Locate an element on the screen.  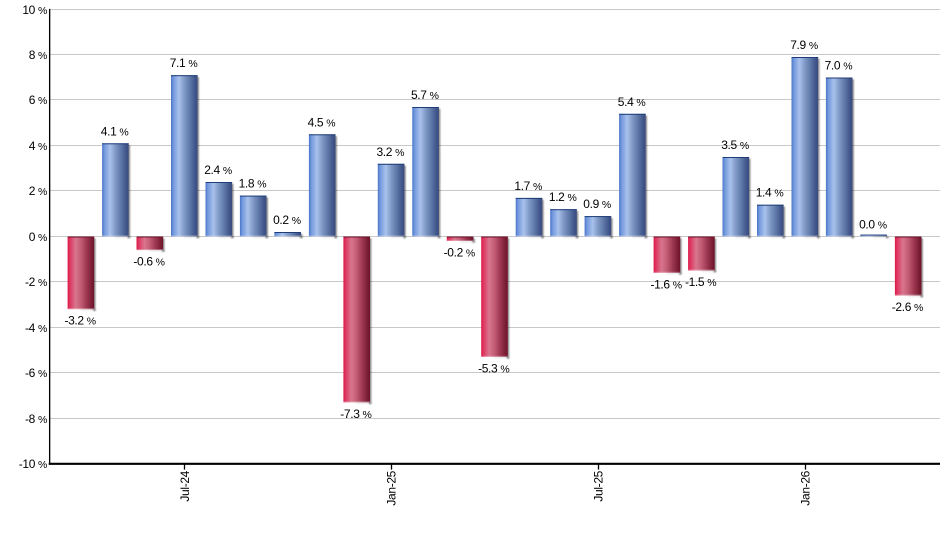
svg-text: 4 % is located at coordinates (38, 146).